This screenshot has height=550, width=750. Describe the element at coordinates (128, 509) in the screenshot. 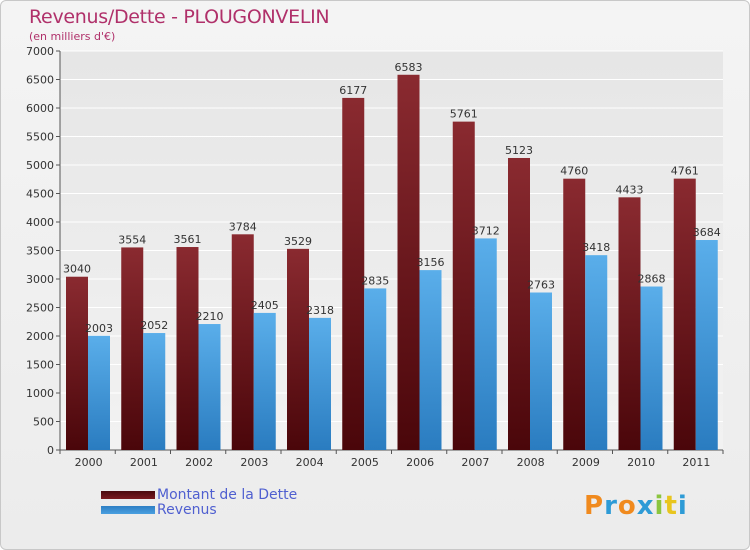

I see `legend-swatch-revenus` at that location.